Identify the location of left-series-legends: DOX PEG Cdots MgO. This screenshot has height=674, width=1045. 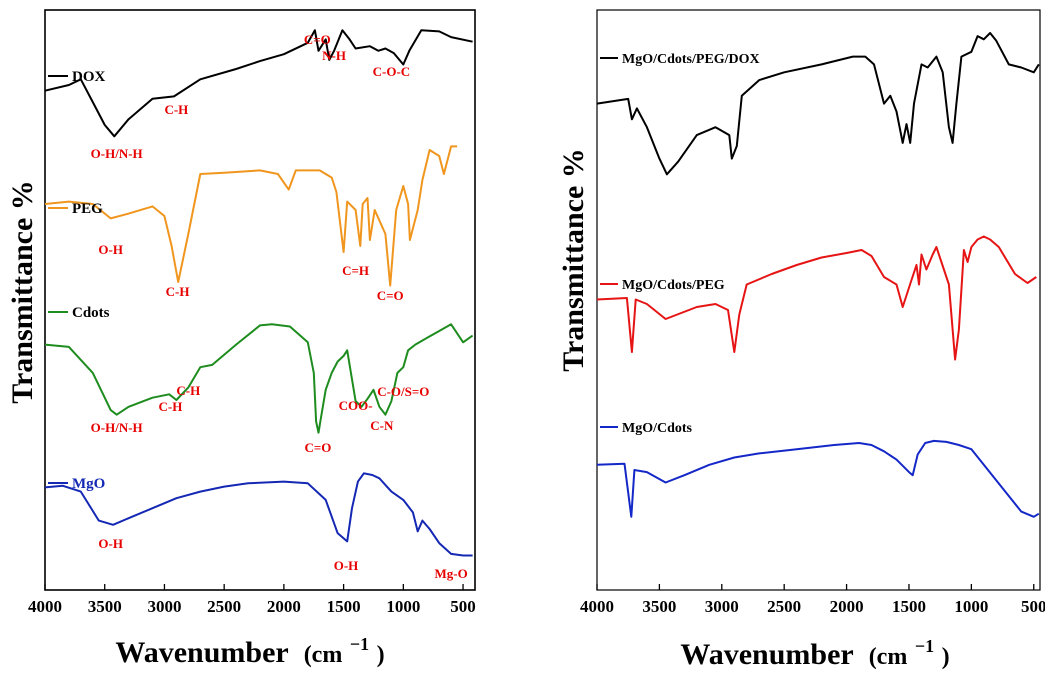
(79, 280).